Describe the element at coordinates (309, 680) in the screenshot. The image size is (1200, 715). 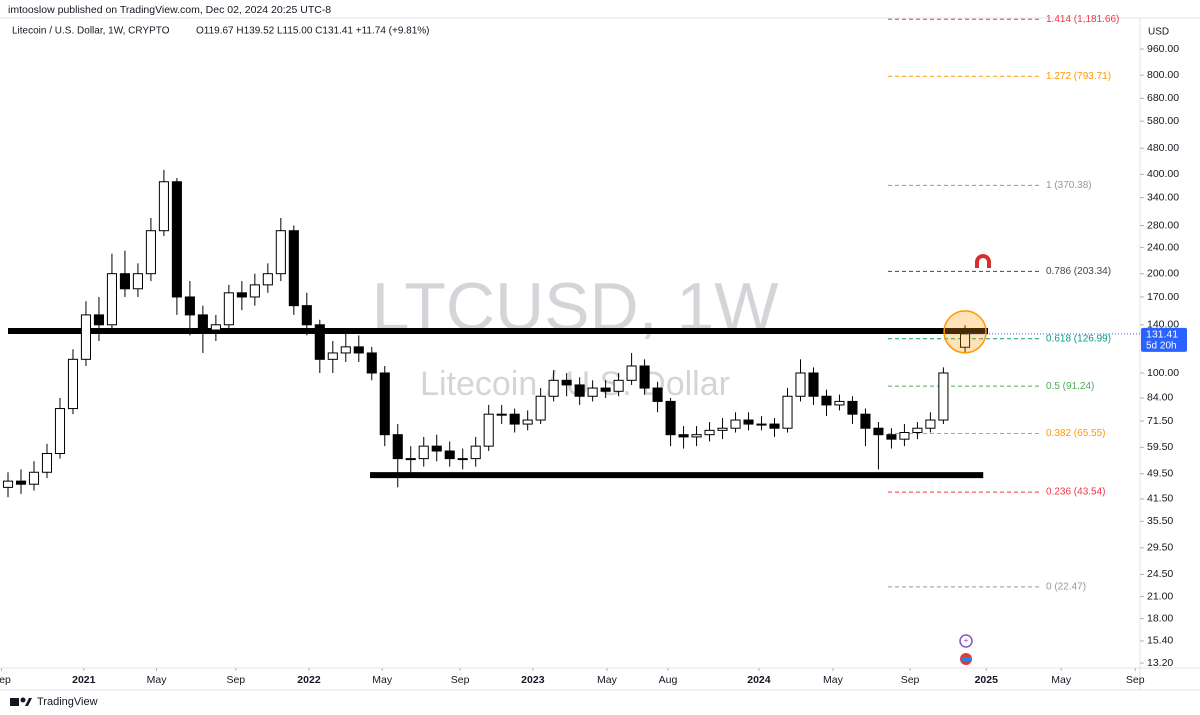
I see `x-tick-label: 2022` at that location.